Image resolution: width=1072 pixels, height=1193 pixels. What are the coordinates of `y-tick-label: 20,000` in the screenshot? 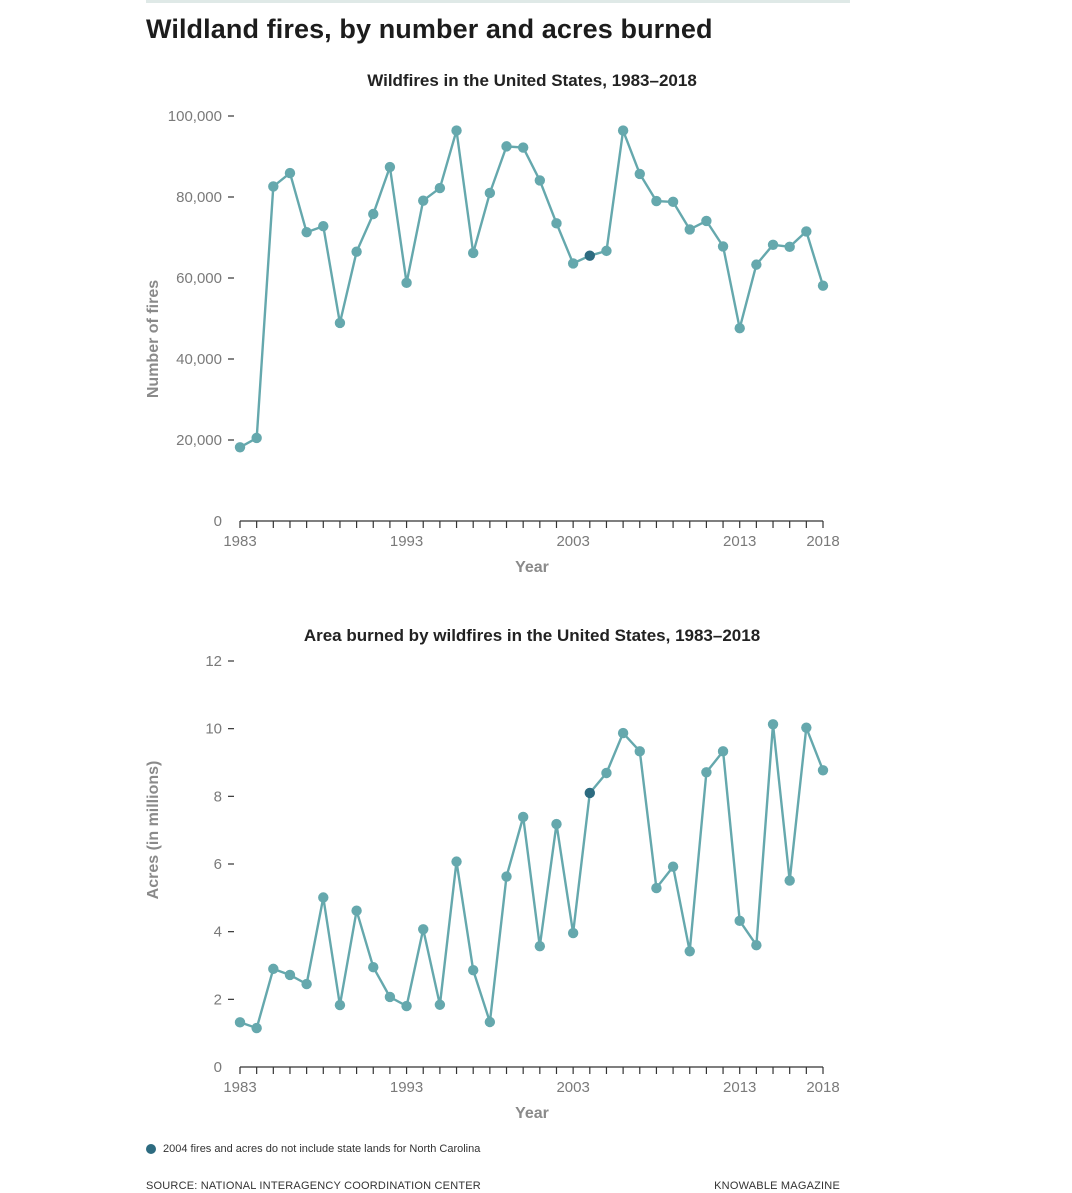 It's located at (199, 440).